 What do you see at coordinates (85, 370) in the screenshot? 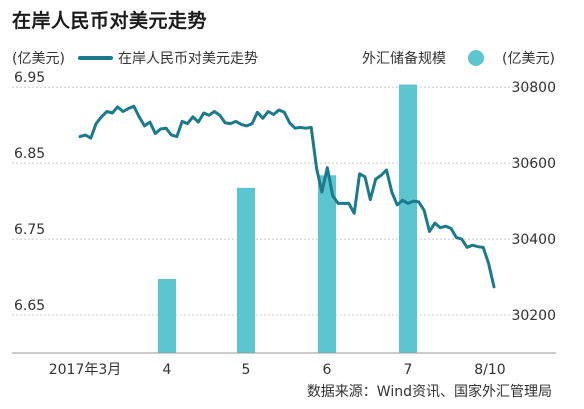
I see `x-tick-label: 2017年3月` at bounding box center [85, 370].